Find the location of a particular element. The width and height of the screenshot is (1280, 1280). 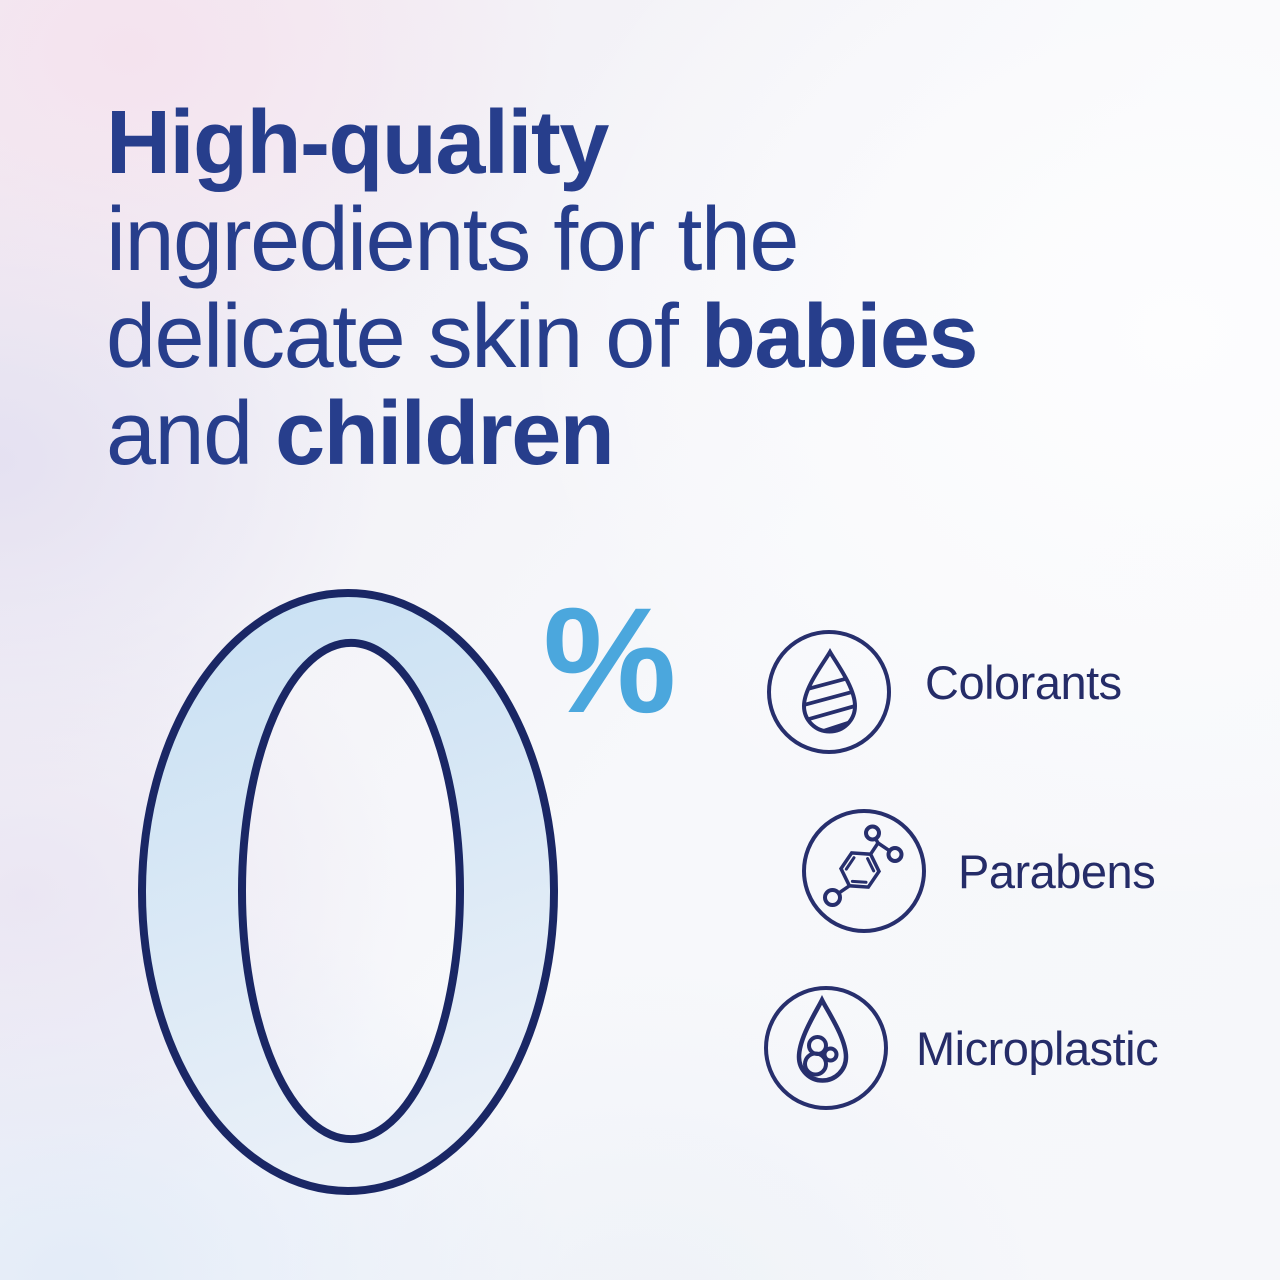

headline-line-3: delicate skin of babies is located at coordinates (542, 337).